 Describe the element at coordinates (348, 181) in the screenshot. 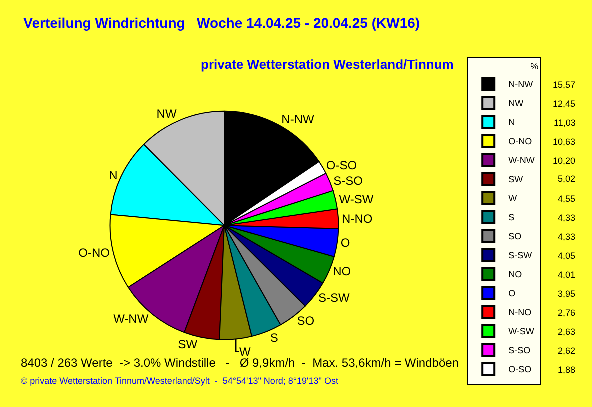

I see `slice-label: S-SO` at that location.